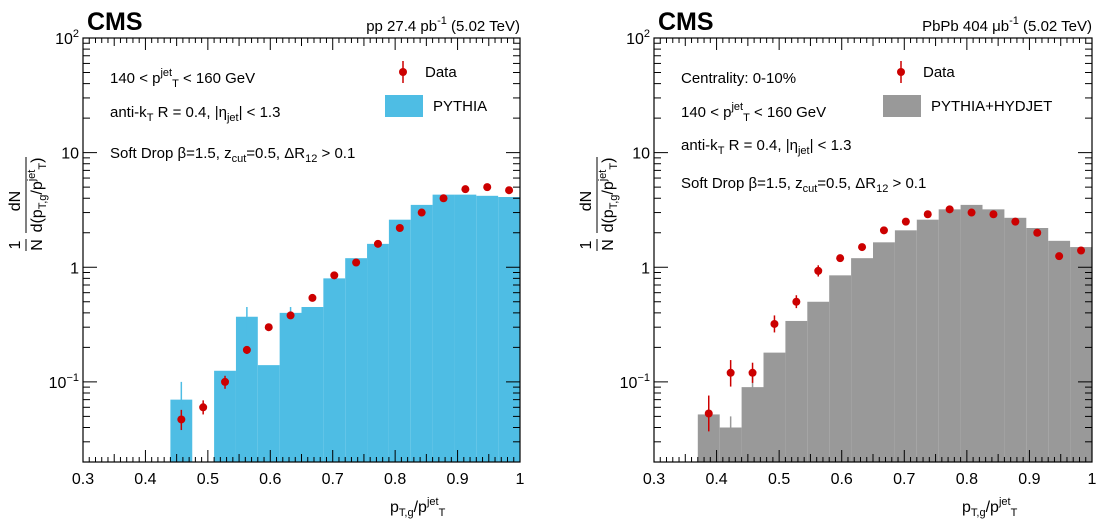 Image resolution: width=1097 pixels, height=521 pixels. I want to click on x-tick-label: 0.3, so click(83, 479).